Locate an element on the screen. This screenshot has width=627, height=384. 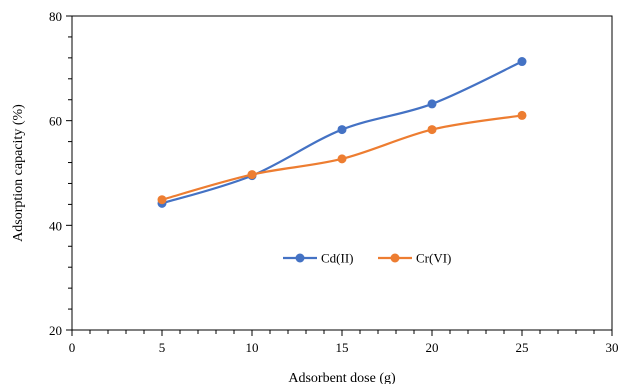
y-tick-label: 20 is located at coordinates (55, 330).